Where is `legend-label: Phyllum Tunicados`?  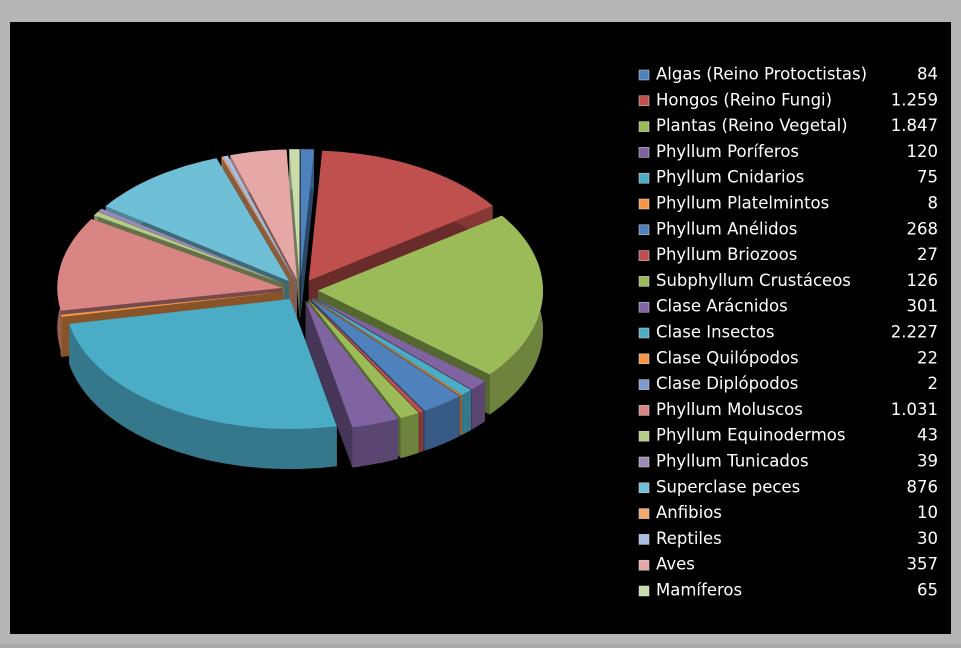 legend-label: Phyllum Tunicados is located at coordinates (732, 461).